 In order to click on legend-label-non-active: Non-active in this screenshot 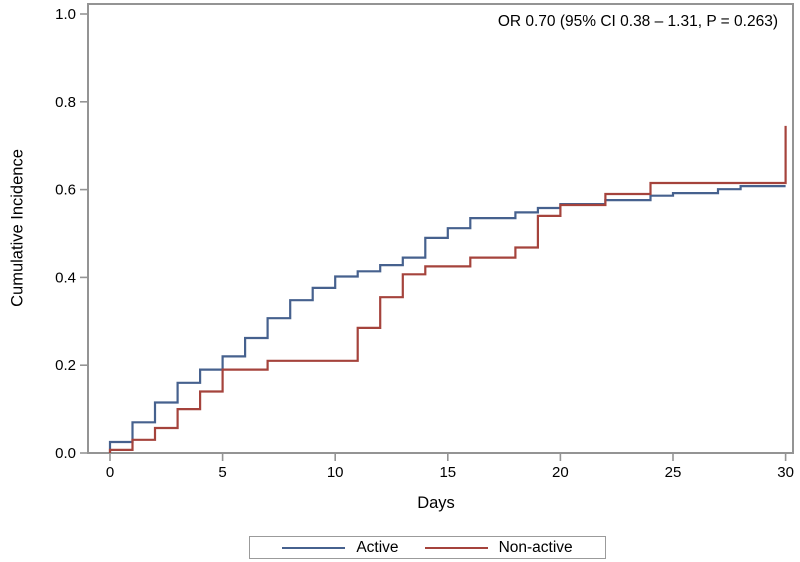, I will do `click(535, 547)`.